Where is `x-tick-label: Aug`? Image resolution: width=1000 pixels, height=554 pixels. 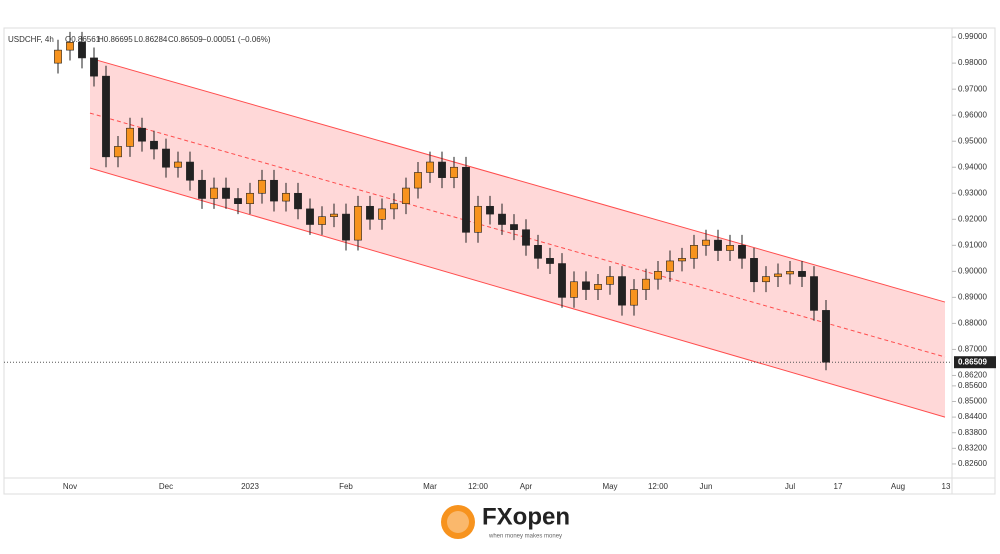
x-tick-label: Aug is located at coordinates (898, 486).